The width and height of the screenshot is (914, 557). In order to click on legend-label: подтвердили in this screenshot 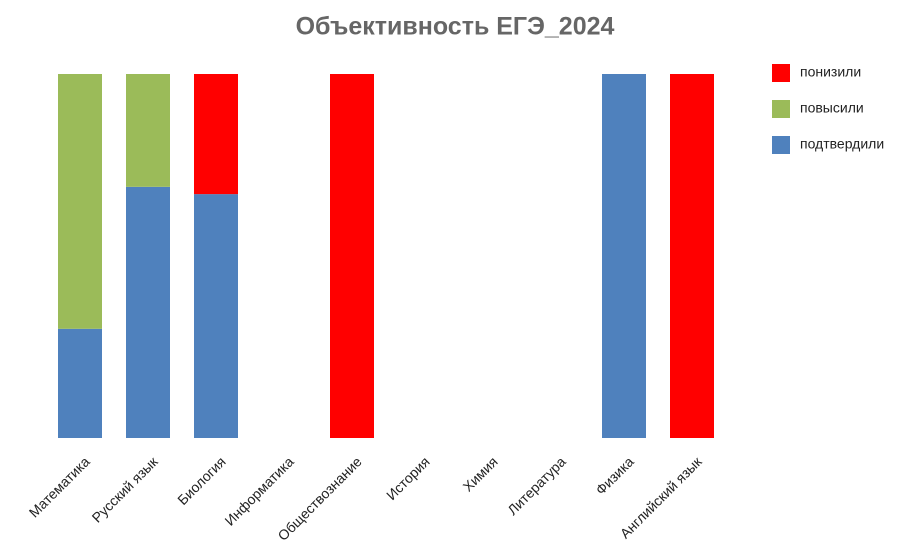, I will do `click(842, 144)`.